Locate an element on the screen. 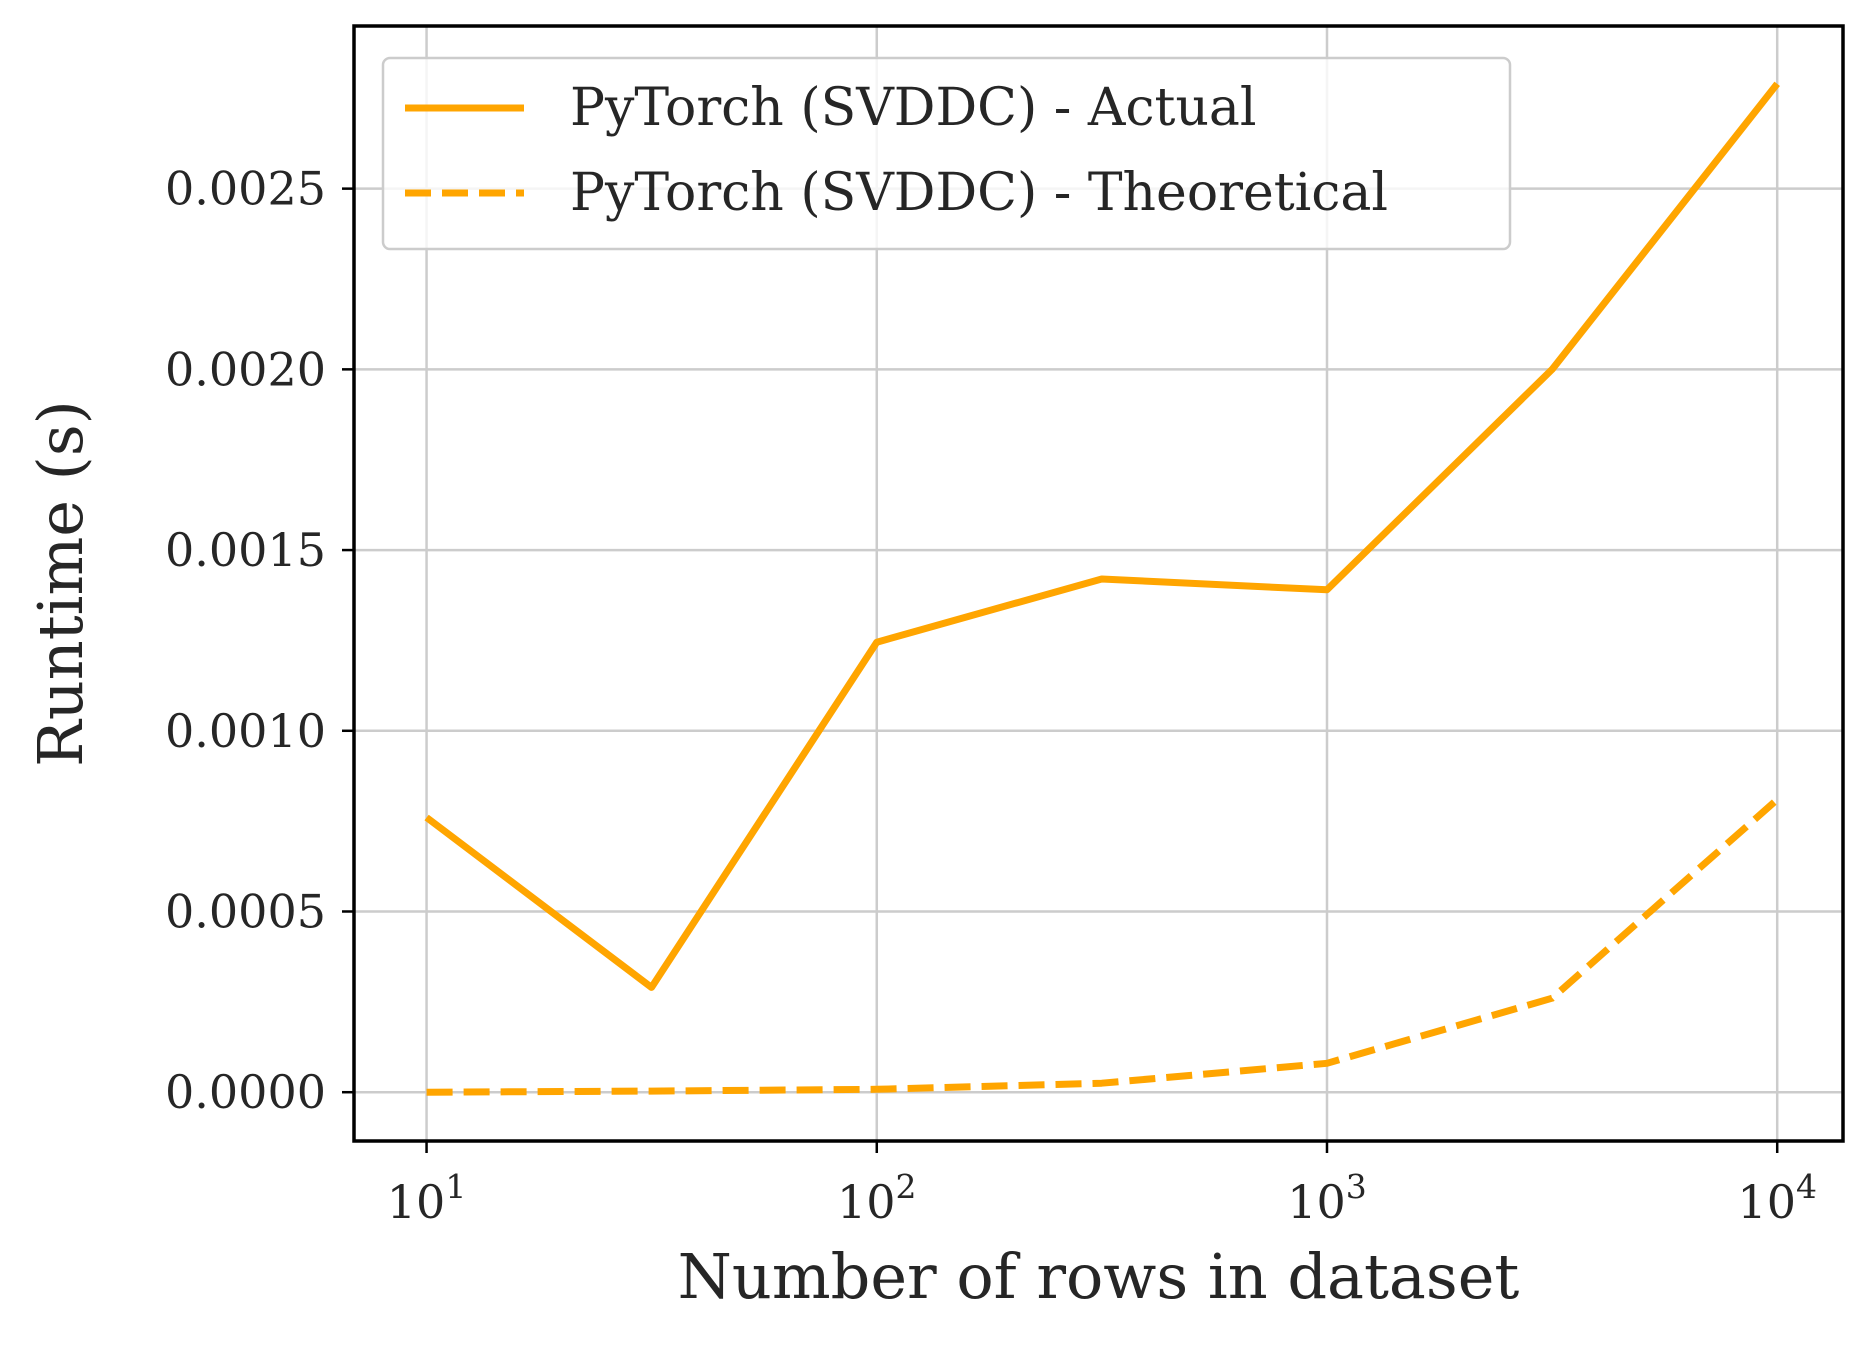  y-tick-label: 0.0025 is located at coordinates (245, 189).